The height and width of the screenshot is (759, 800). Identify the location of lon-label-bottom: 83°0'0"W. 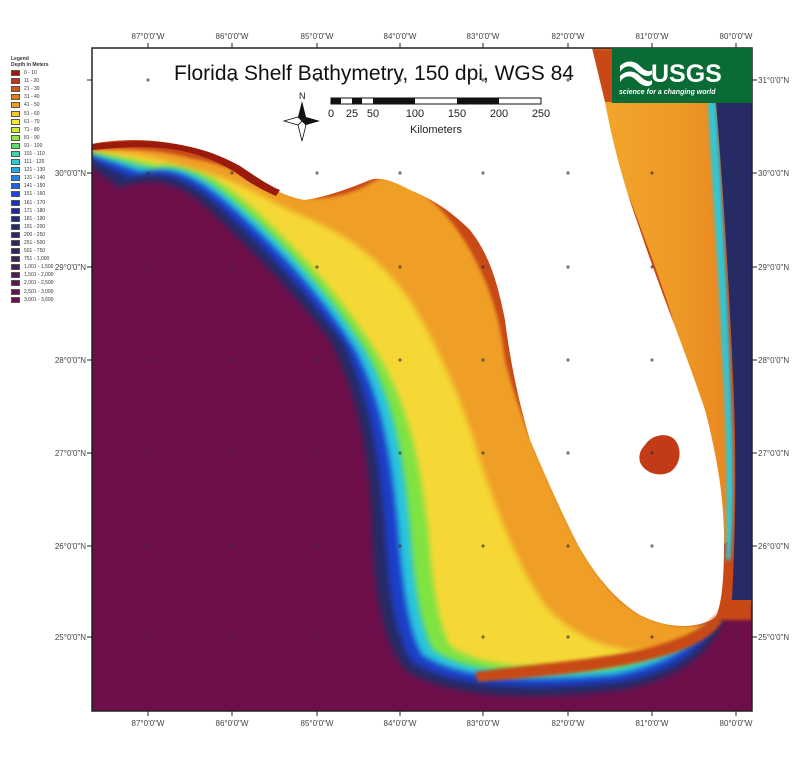
(483, 723).